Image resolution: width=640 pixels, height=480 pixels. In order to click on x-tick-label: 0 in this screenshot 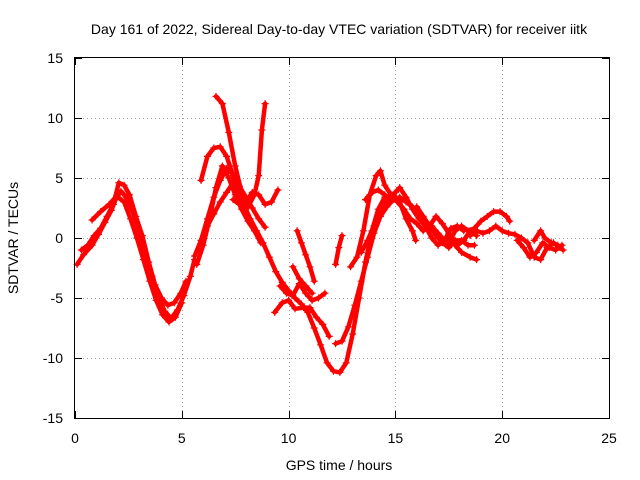, I will do `click(75, 438)`.